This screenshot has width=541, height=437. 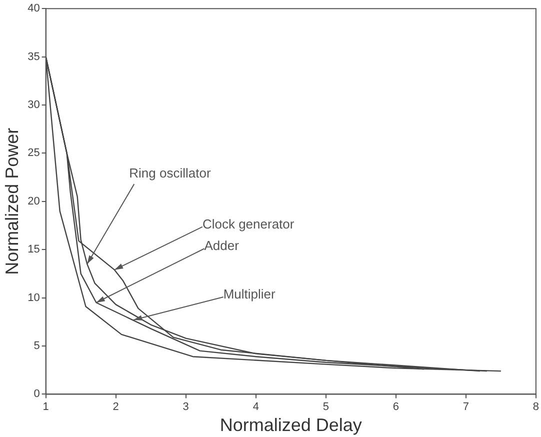 What do you see at coordinates (34, 56) in the screenshot?
I see `y-tick-label: 35` at bounding box center [34, 56].